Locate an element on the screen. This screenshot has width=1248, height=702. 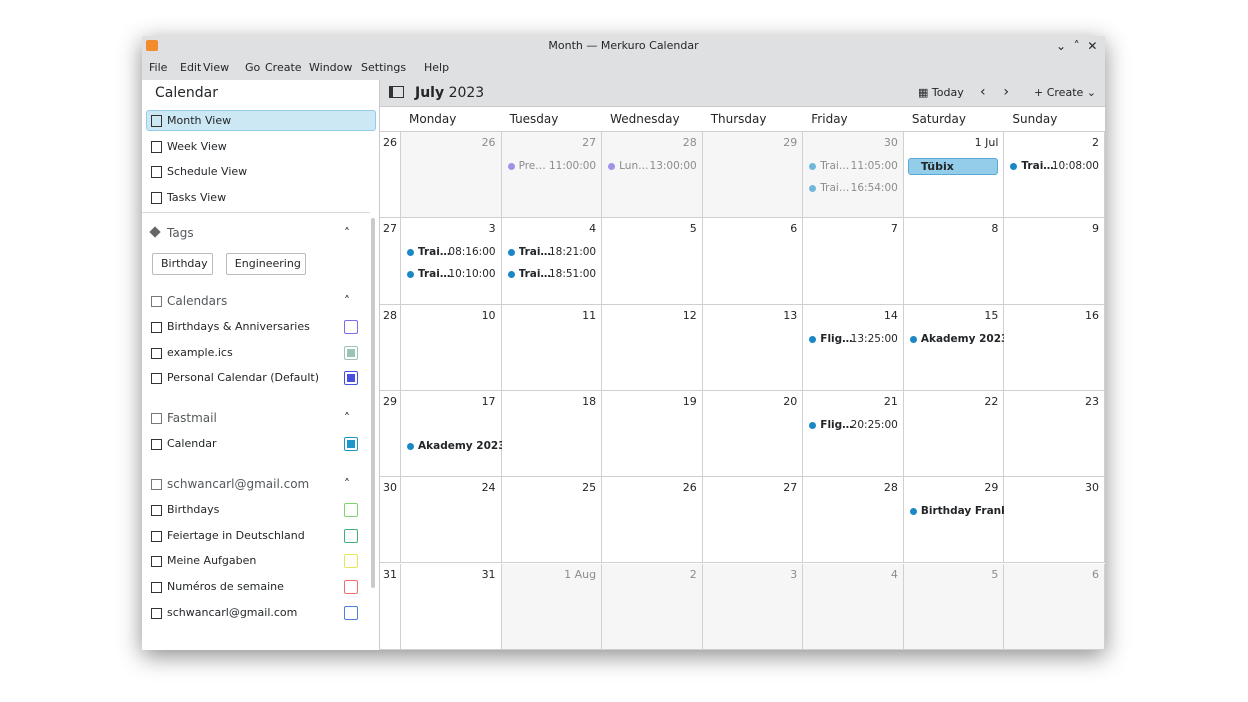
event-time: 10:08:00 is located at coordinates (1075, 166).